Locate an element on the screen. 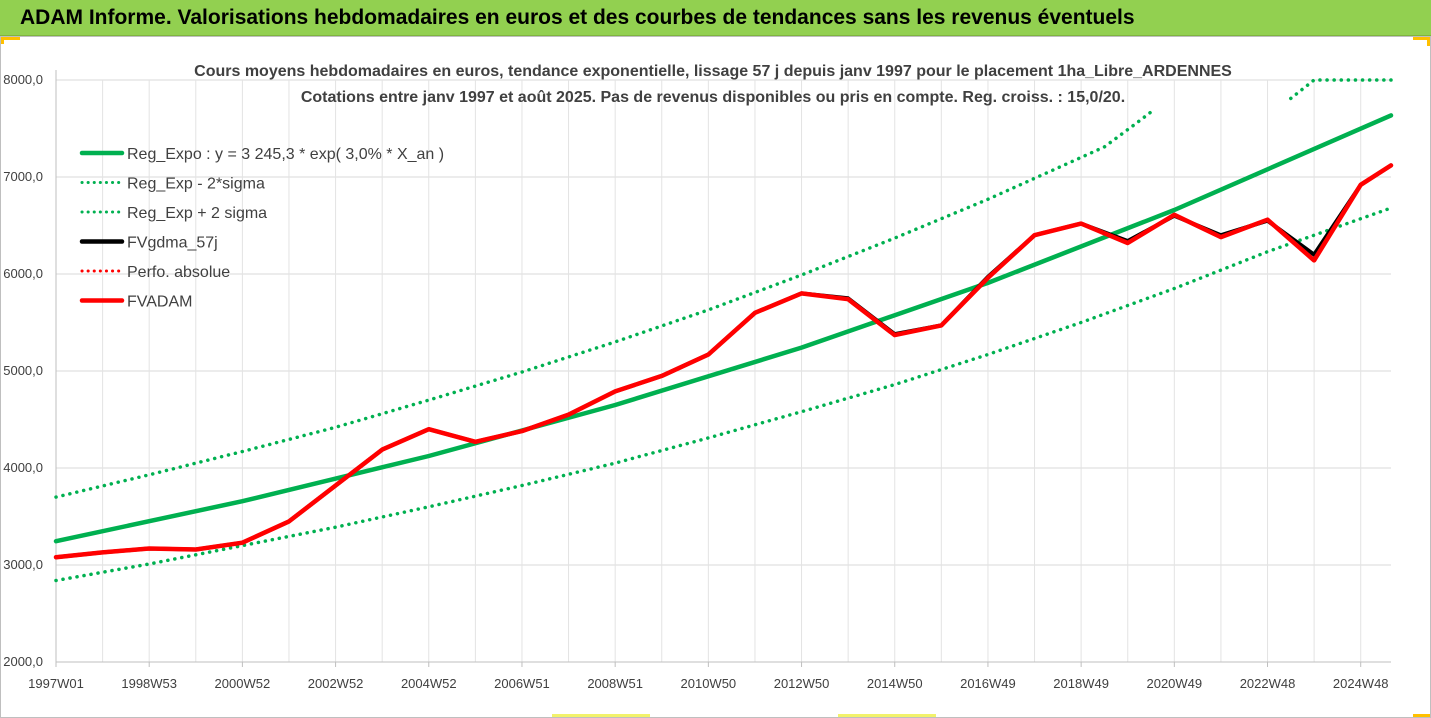 This screenshot has width=1431, height=718. x-tick-label: 2006W51 is located at coordinates (522, 683).